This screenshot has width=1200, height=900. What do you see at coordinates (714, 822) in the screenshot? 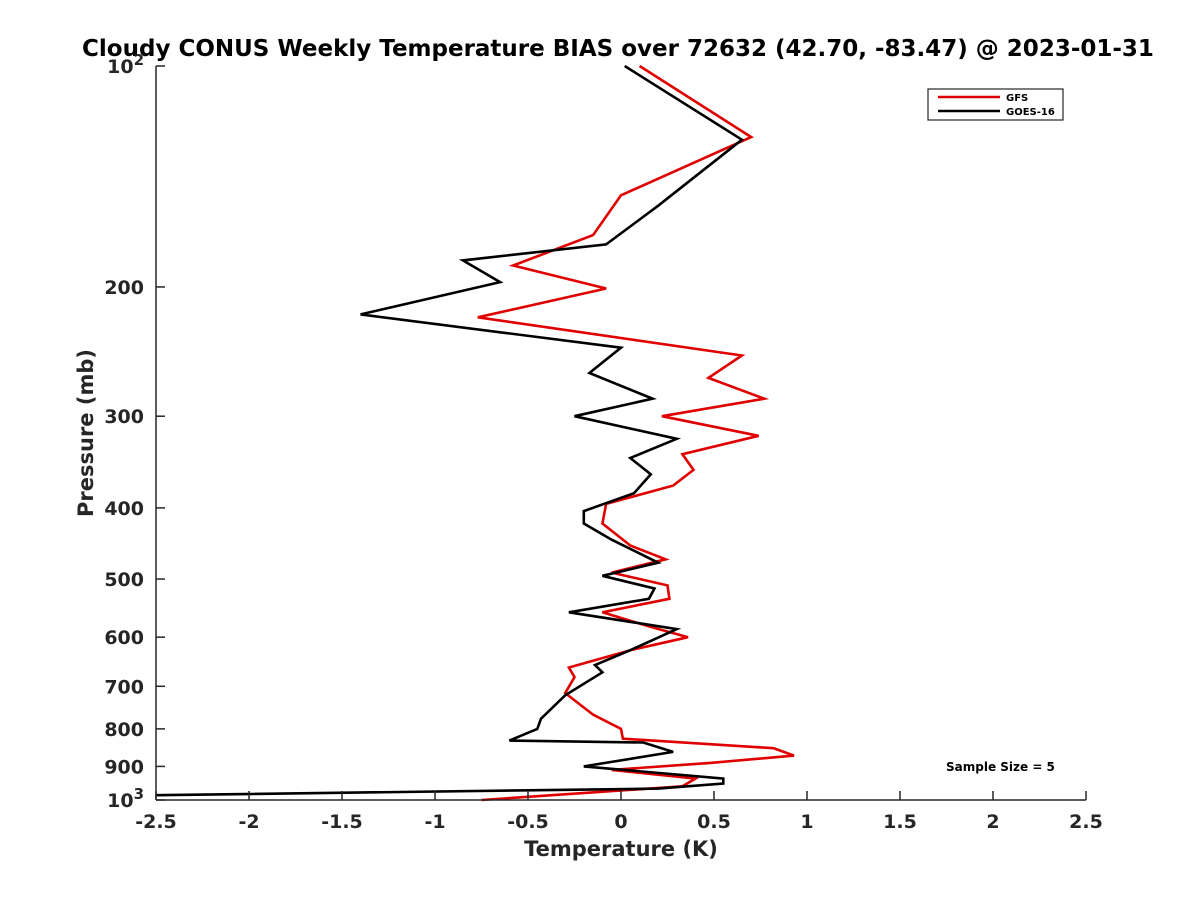
I see `x-tick-label: 0.5` at bounding box center [714, 822].